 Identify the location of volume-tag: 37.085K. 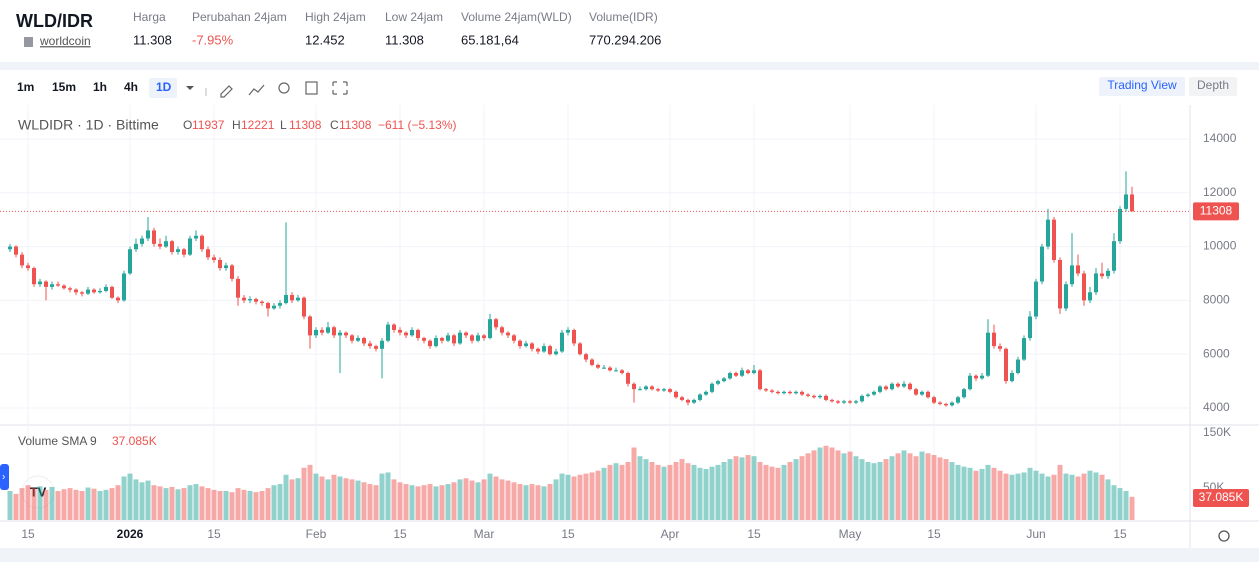
(1221, 497).